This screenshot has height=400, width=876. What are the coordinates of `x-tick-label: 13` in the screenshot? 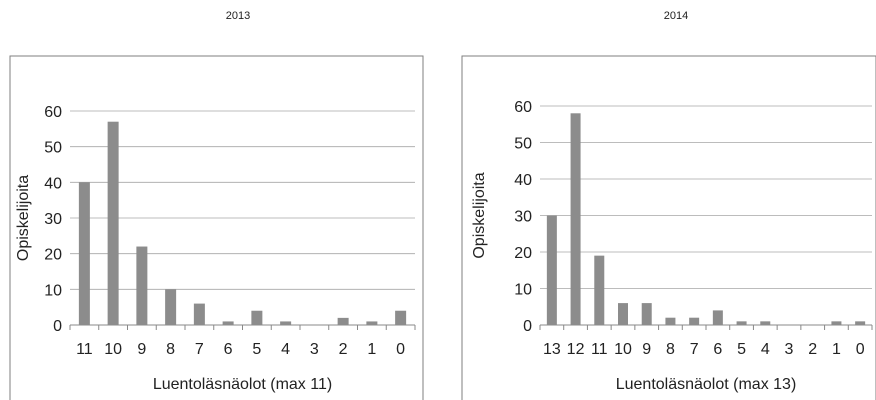 It's located at (552, 349).